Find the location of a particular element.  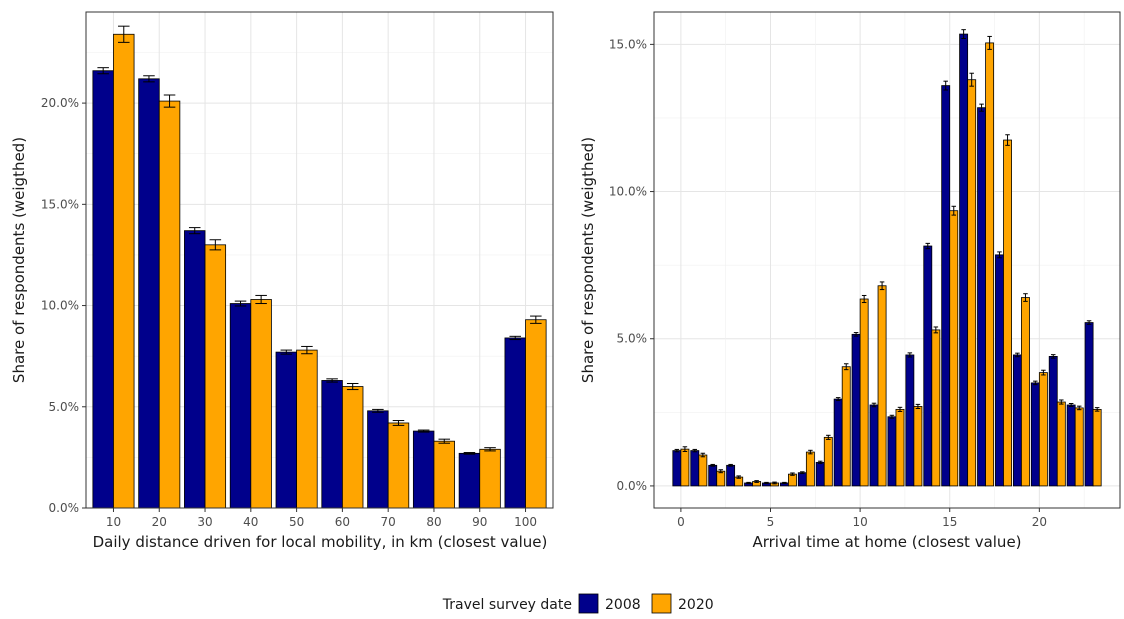

y-tick-label: 0.0% is located at coordinates (64, 508).